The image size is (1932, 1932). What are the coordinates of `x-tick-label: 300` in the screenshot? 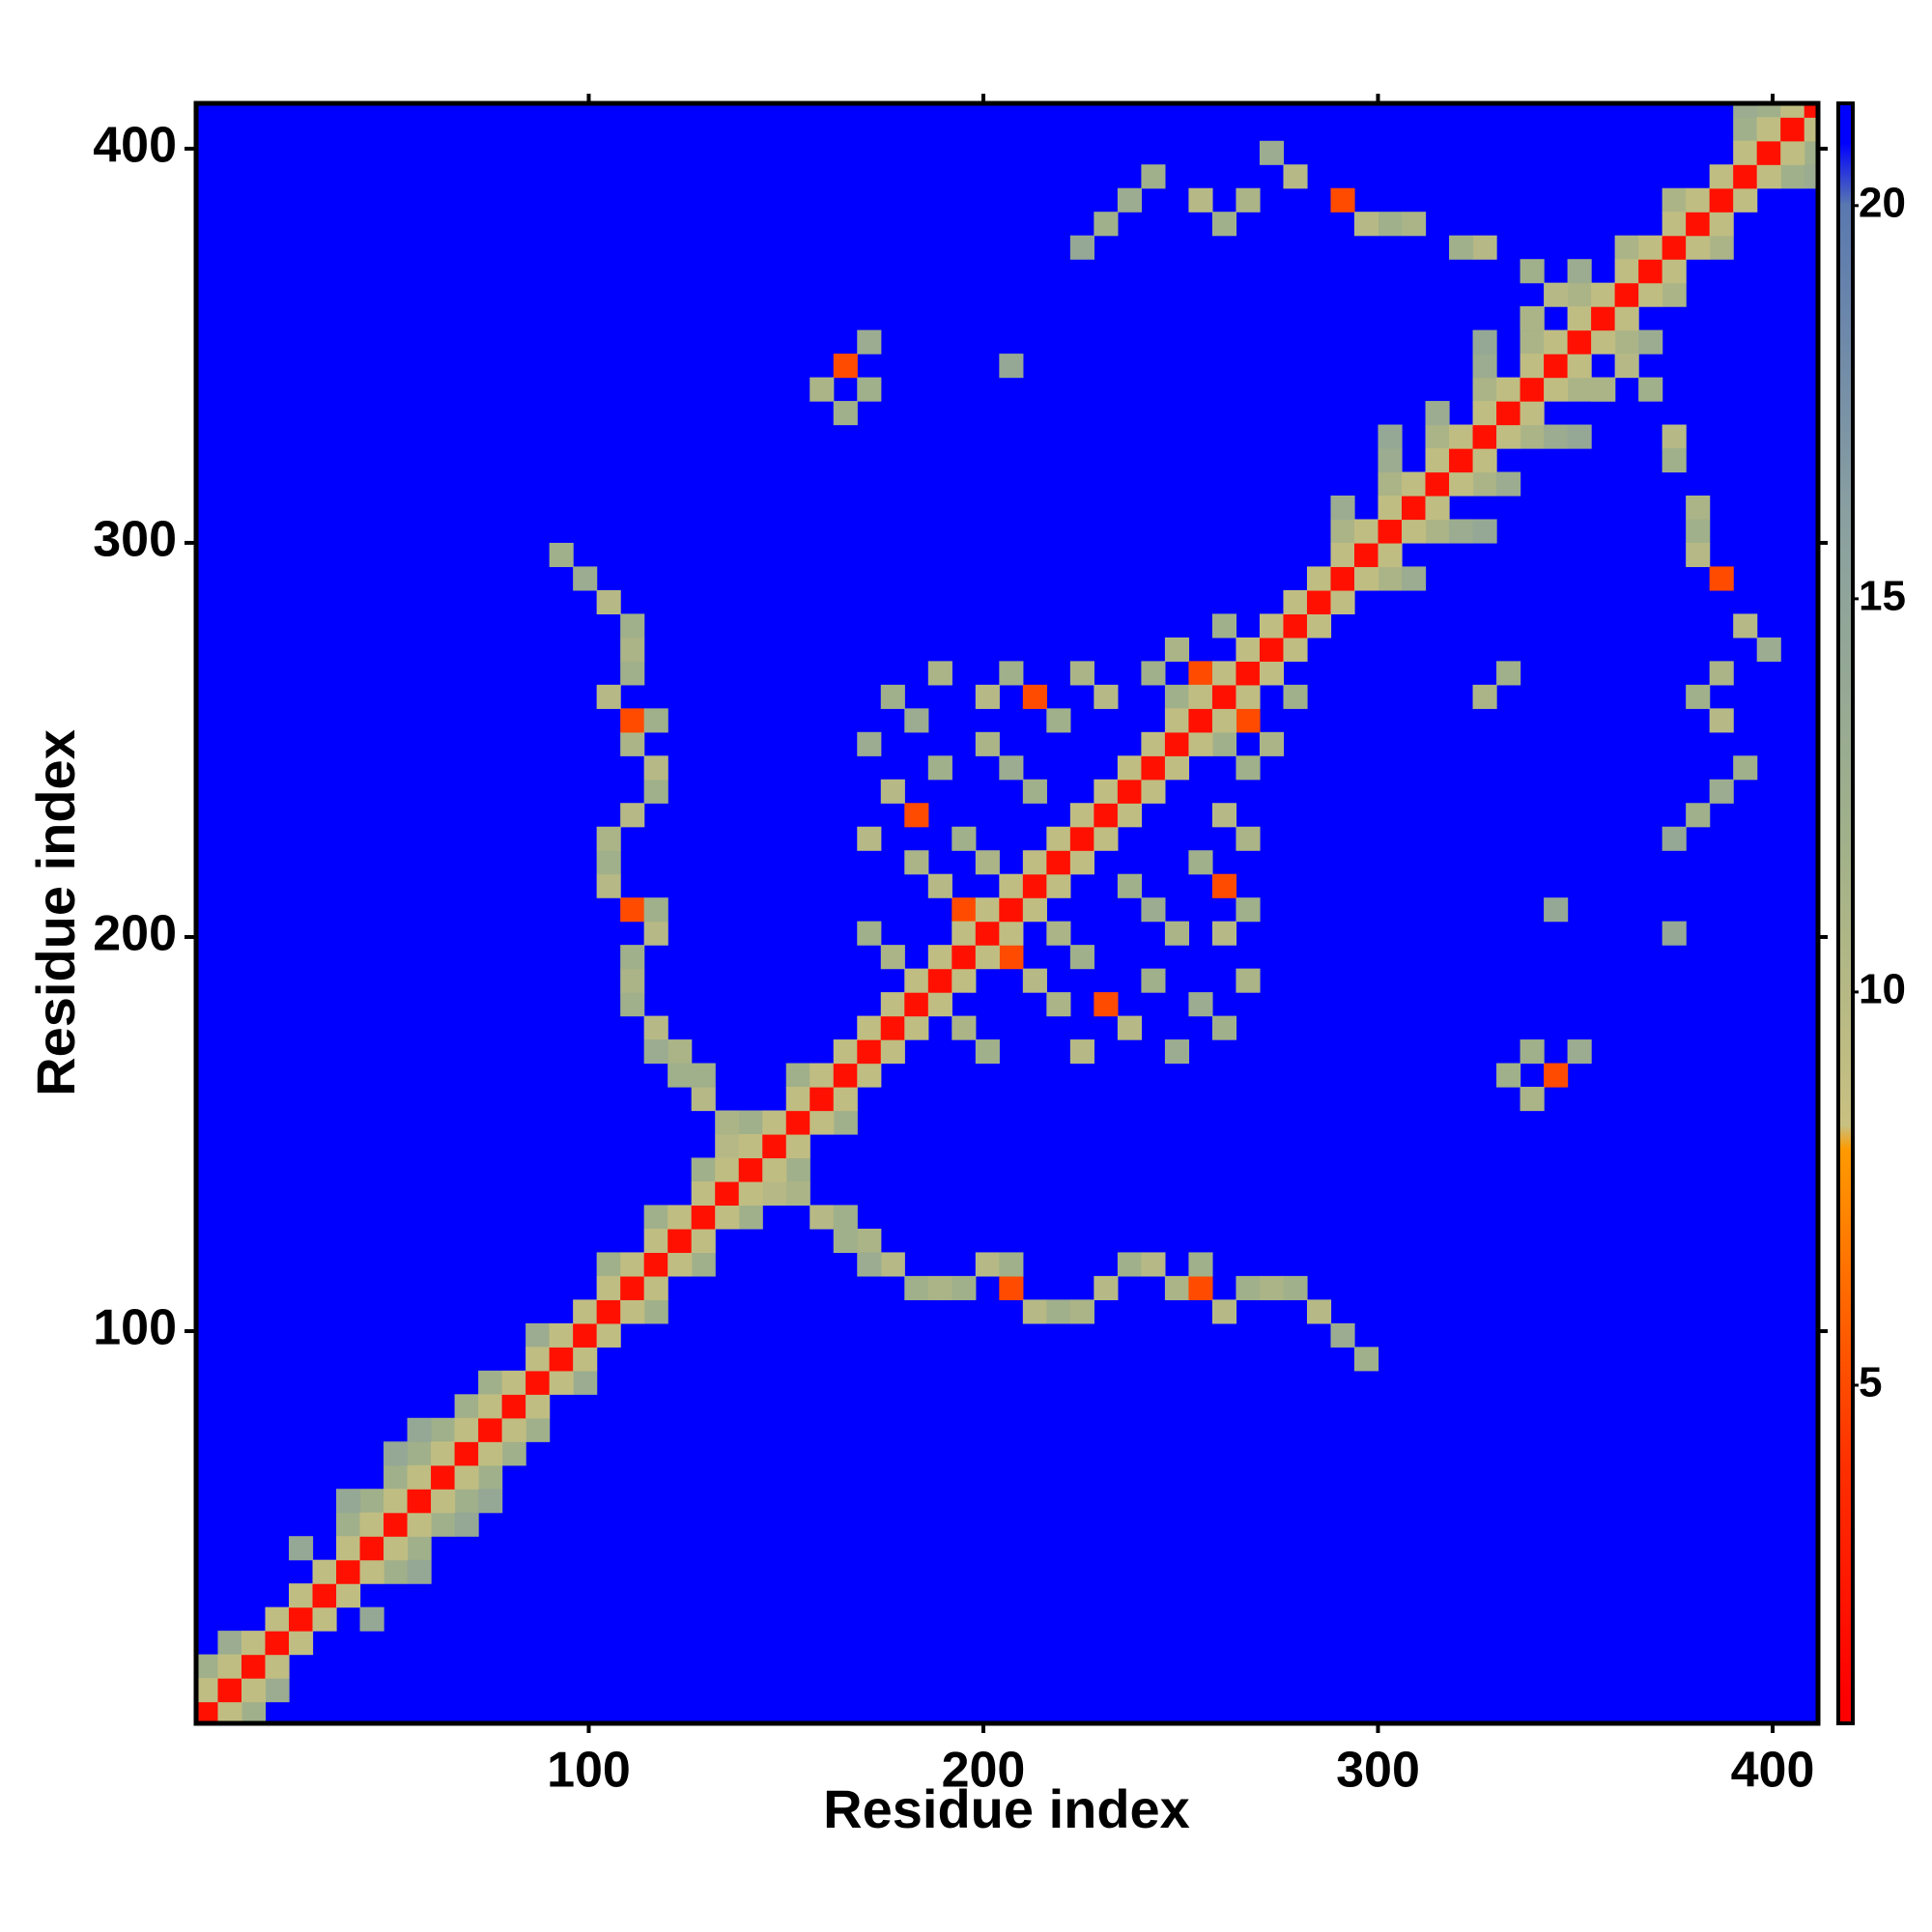 It's located at (1378, 1771).